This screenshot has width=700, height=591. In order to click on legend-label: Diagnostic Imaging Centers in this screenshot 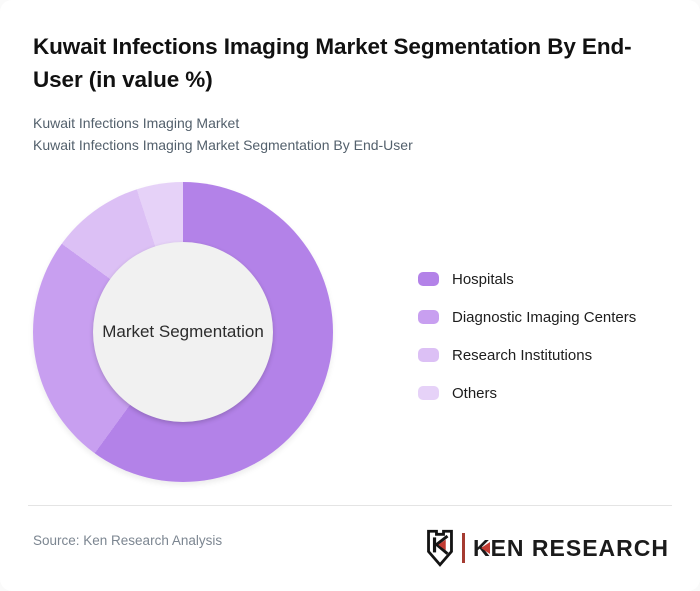, I will do `click(544, 317)`.